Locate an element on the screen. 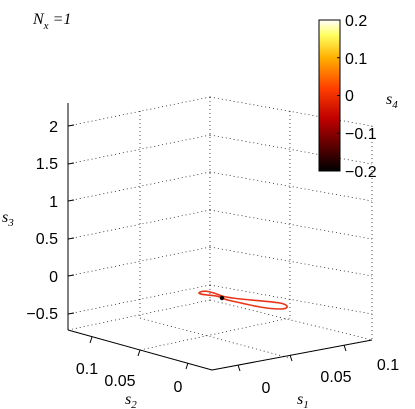  annotation-eq: =1 is located at coordinates (60, 19).